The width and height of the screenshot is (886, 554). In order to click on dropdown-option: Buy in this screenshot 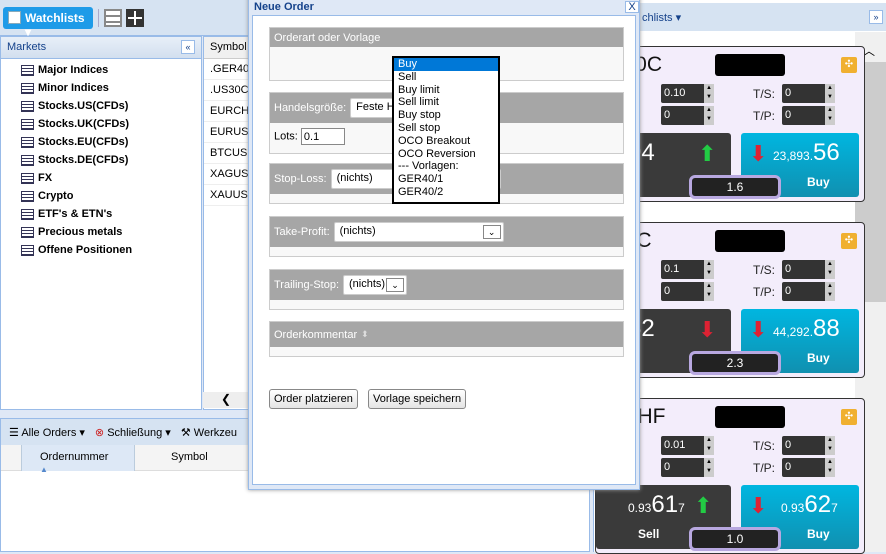, I will do `click(446, 64)`.